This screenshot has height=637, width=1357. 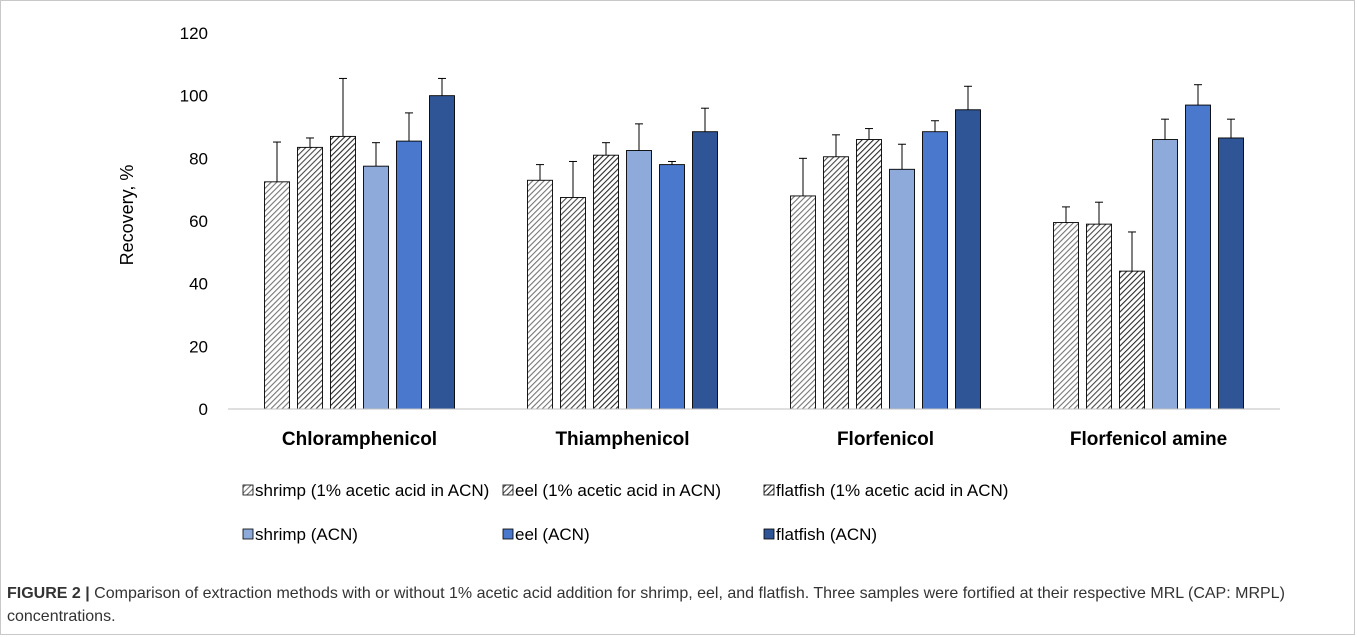 I want to click on legend-label: shrimp (1% acetic acid in ACN), so click(x=372, y=490).